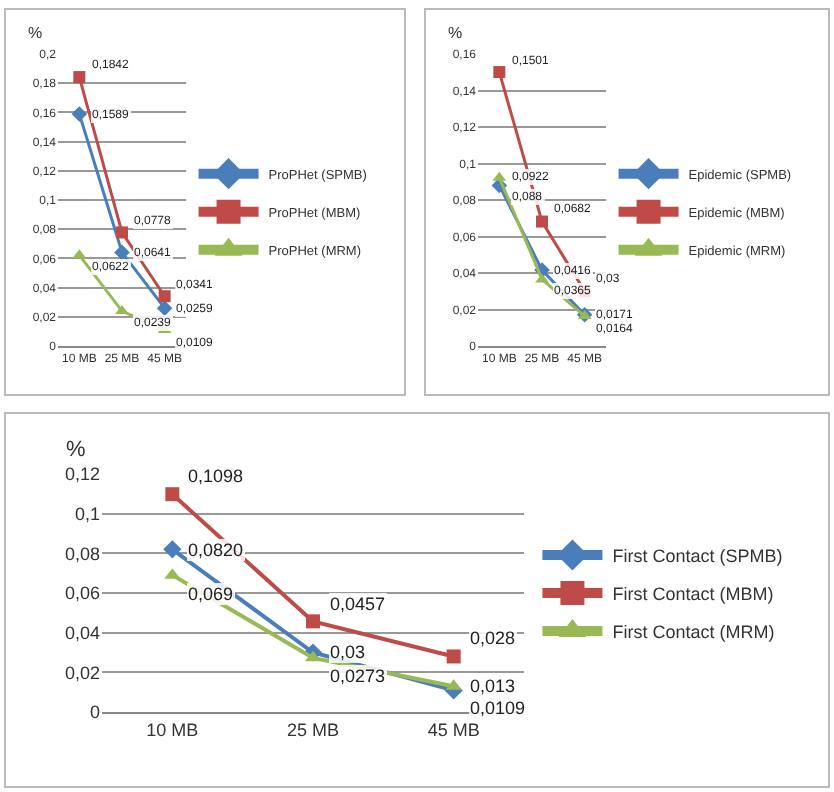 The width and height of the screenshot is (834, 792). What do you see at coordinates (216, 550) in the screenshot?
I see `data-label: 0,0820` at bounding box center [216, 550].